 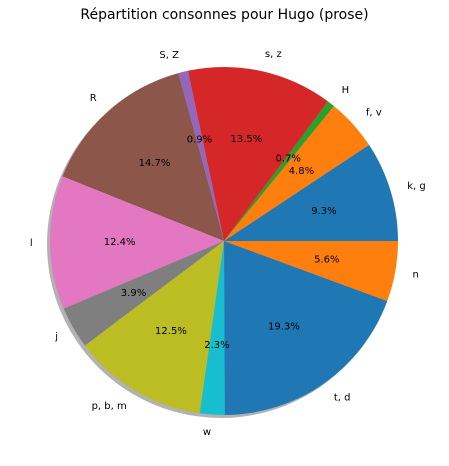 I want to click on pie-slice-r, so click(x=143, y=157).